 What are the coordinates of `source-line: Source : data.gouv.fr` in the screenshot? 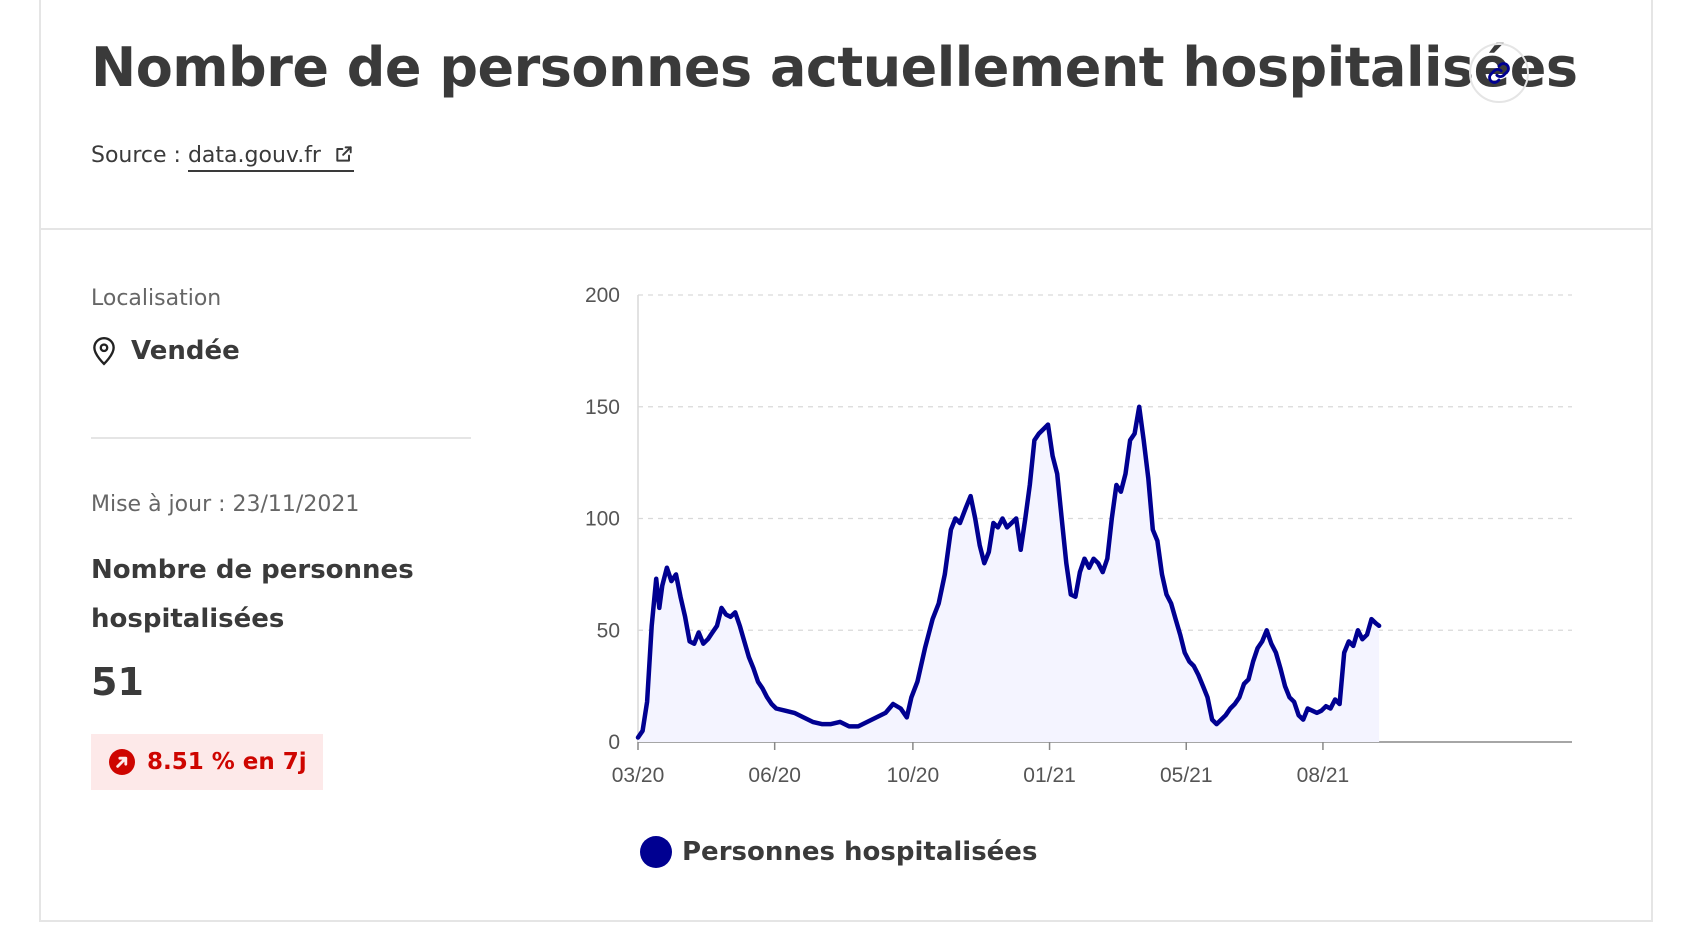 It's located at (222, 157).